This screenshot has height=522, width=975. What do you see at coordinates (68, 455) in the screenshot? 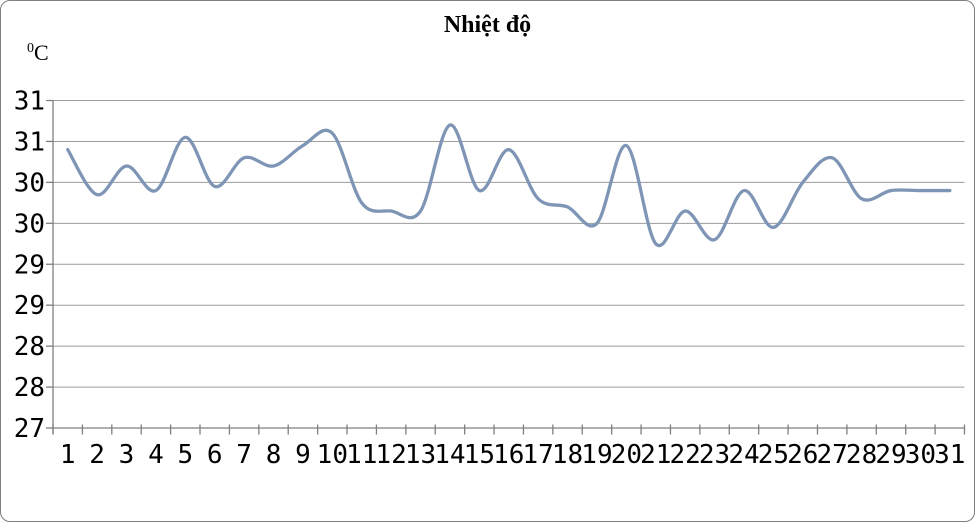
I see `x-tick-label: 1` at bounding box center [68, 455].